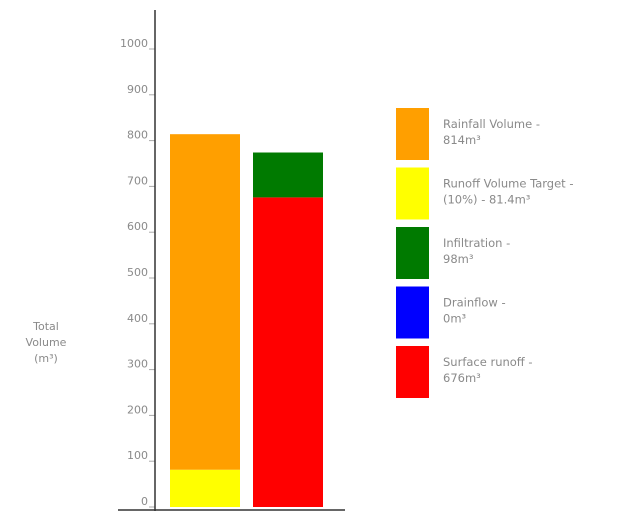 This screenshot has height=512, width=626. I want to click on legend-label: Rainfall Volume -, so click(491, 124).